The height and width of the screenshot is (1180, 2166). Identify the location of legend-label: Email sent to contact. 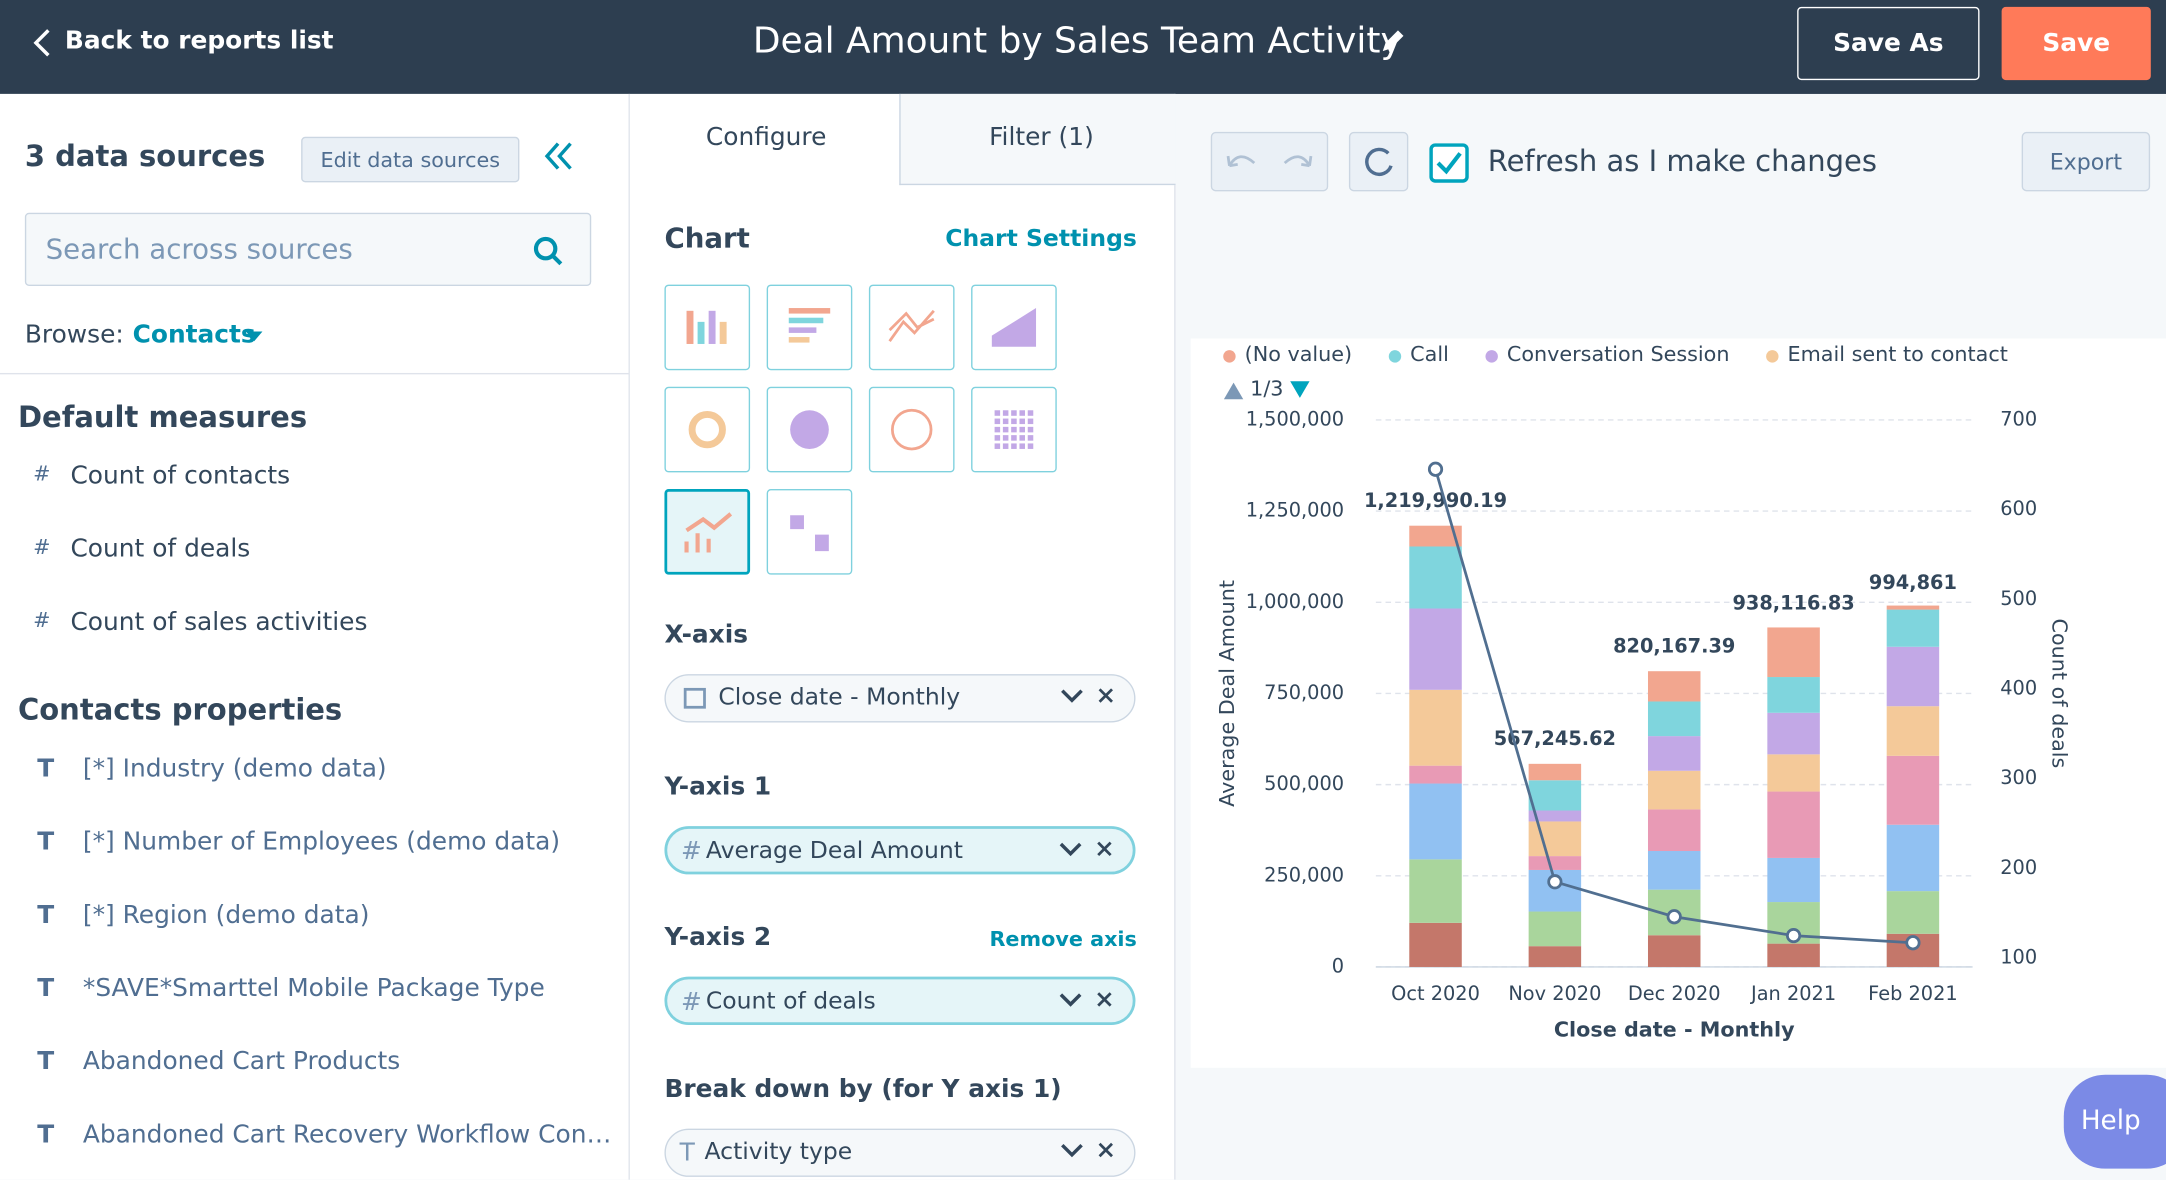
(1898, 354).